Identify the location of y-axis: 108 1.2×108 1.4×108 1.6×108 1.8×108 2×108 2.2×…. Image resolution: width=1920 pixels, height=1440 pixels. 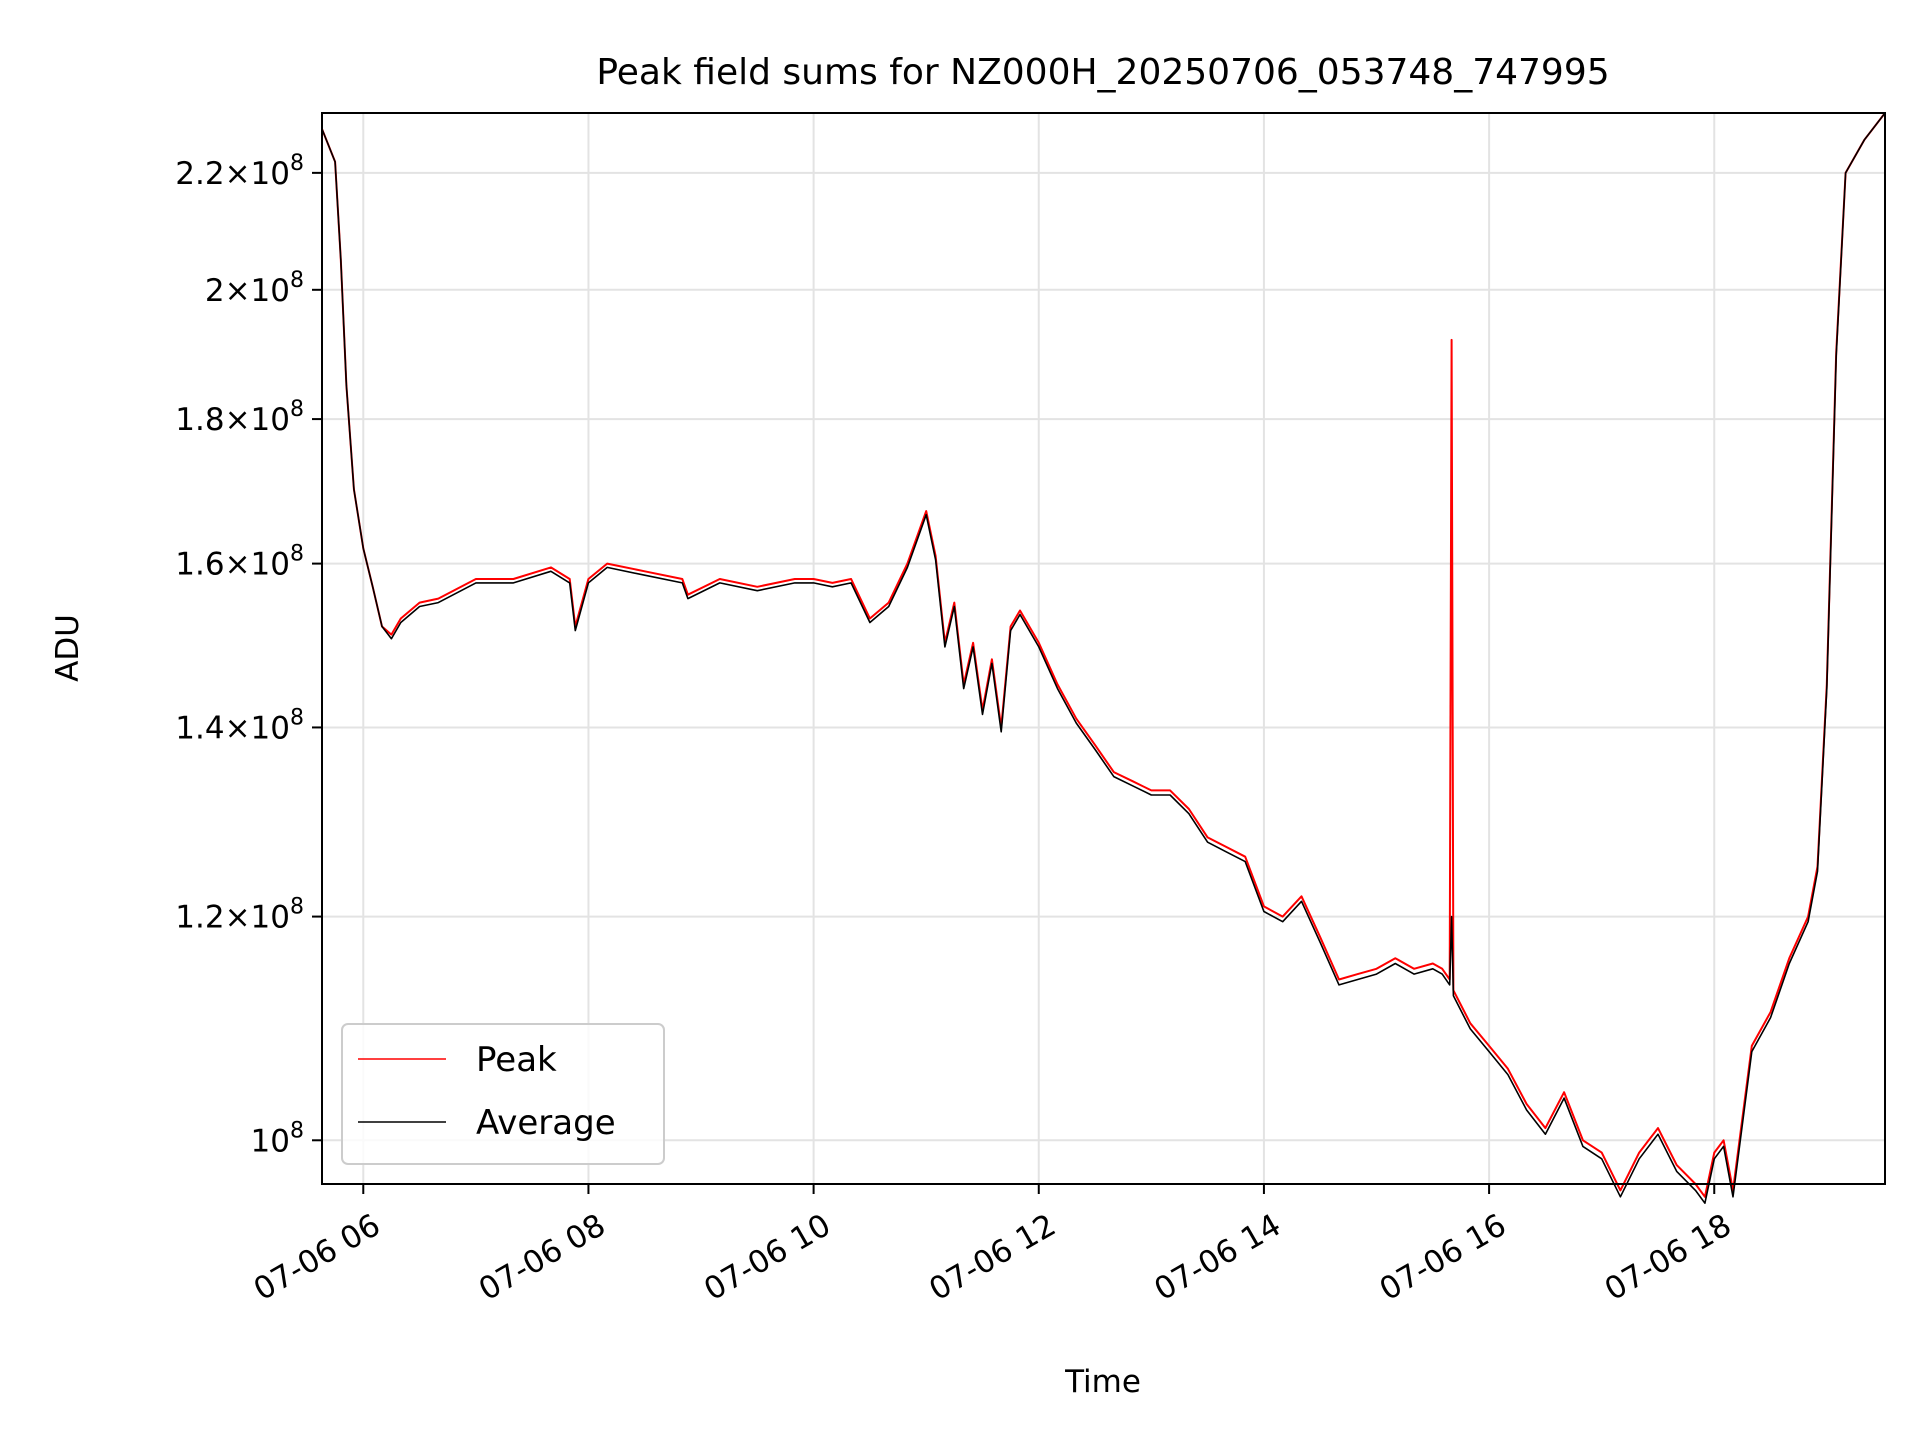
(248, 655).